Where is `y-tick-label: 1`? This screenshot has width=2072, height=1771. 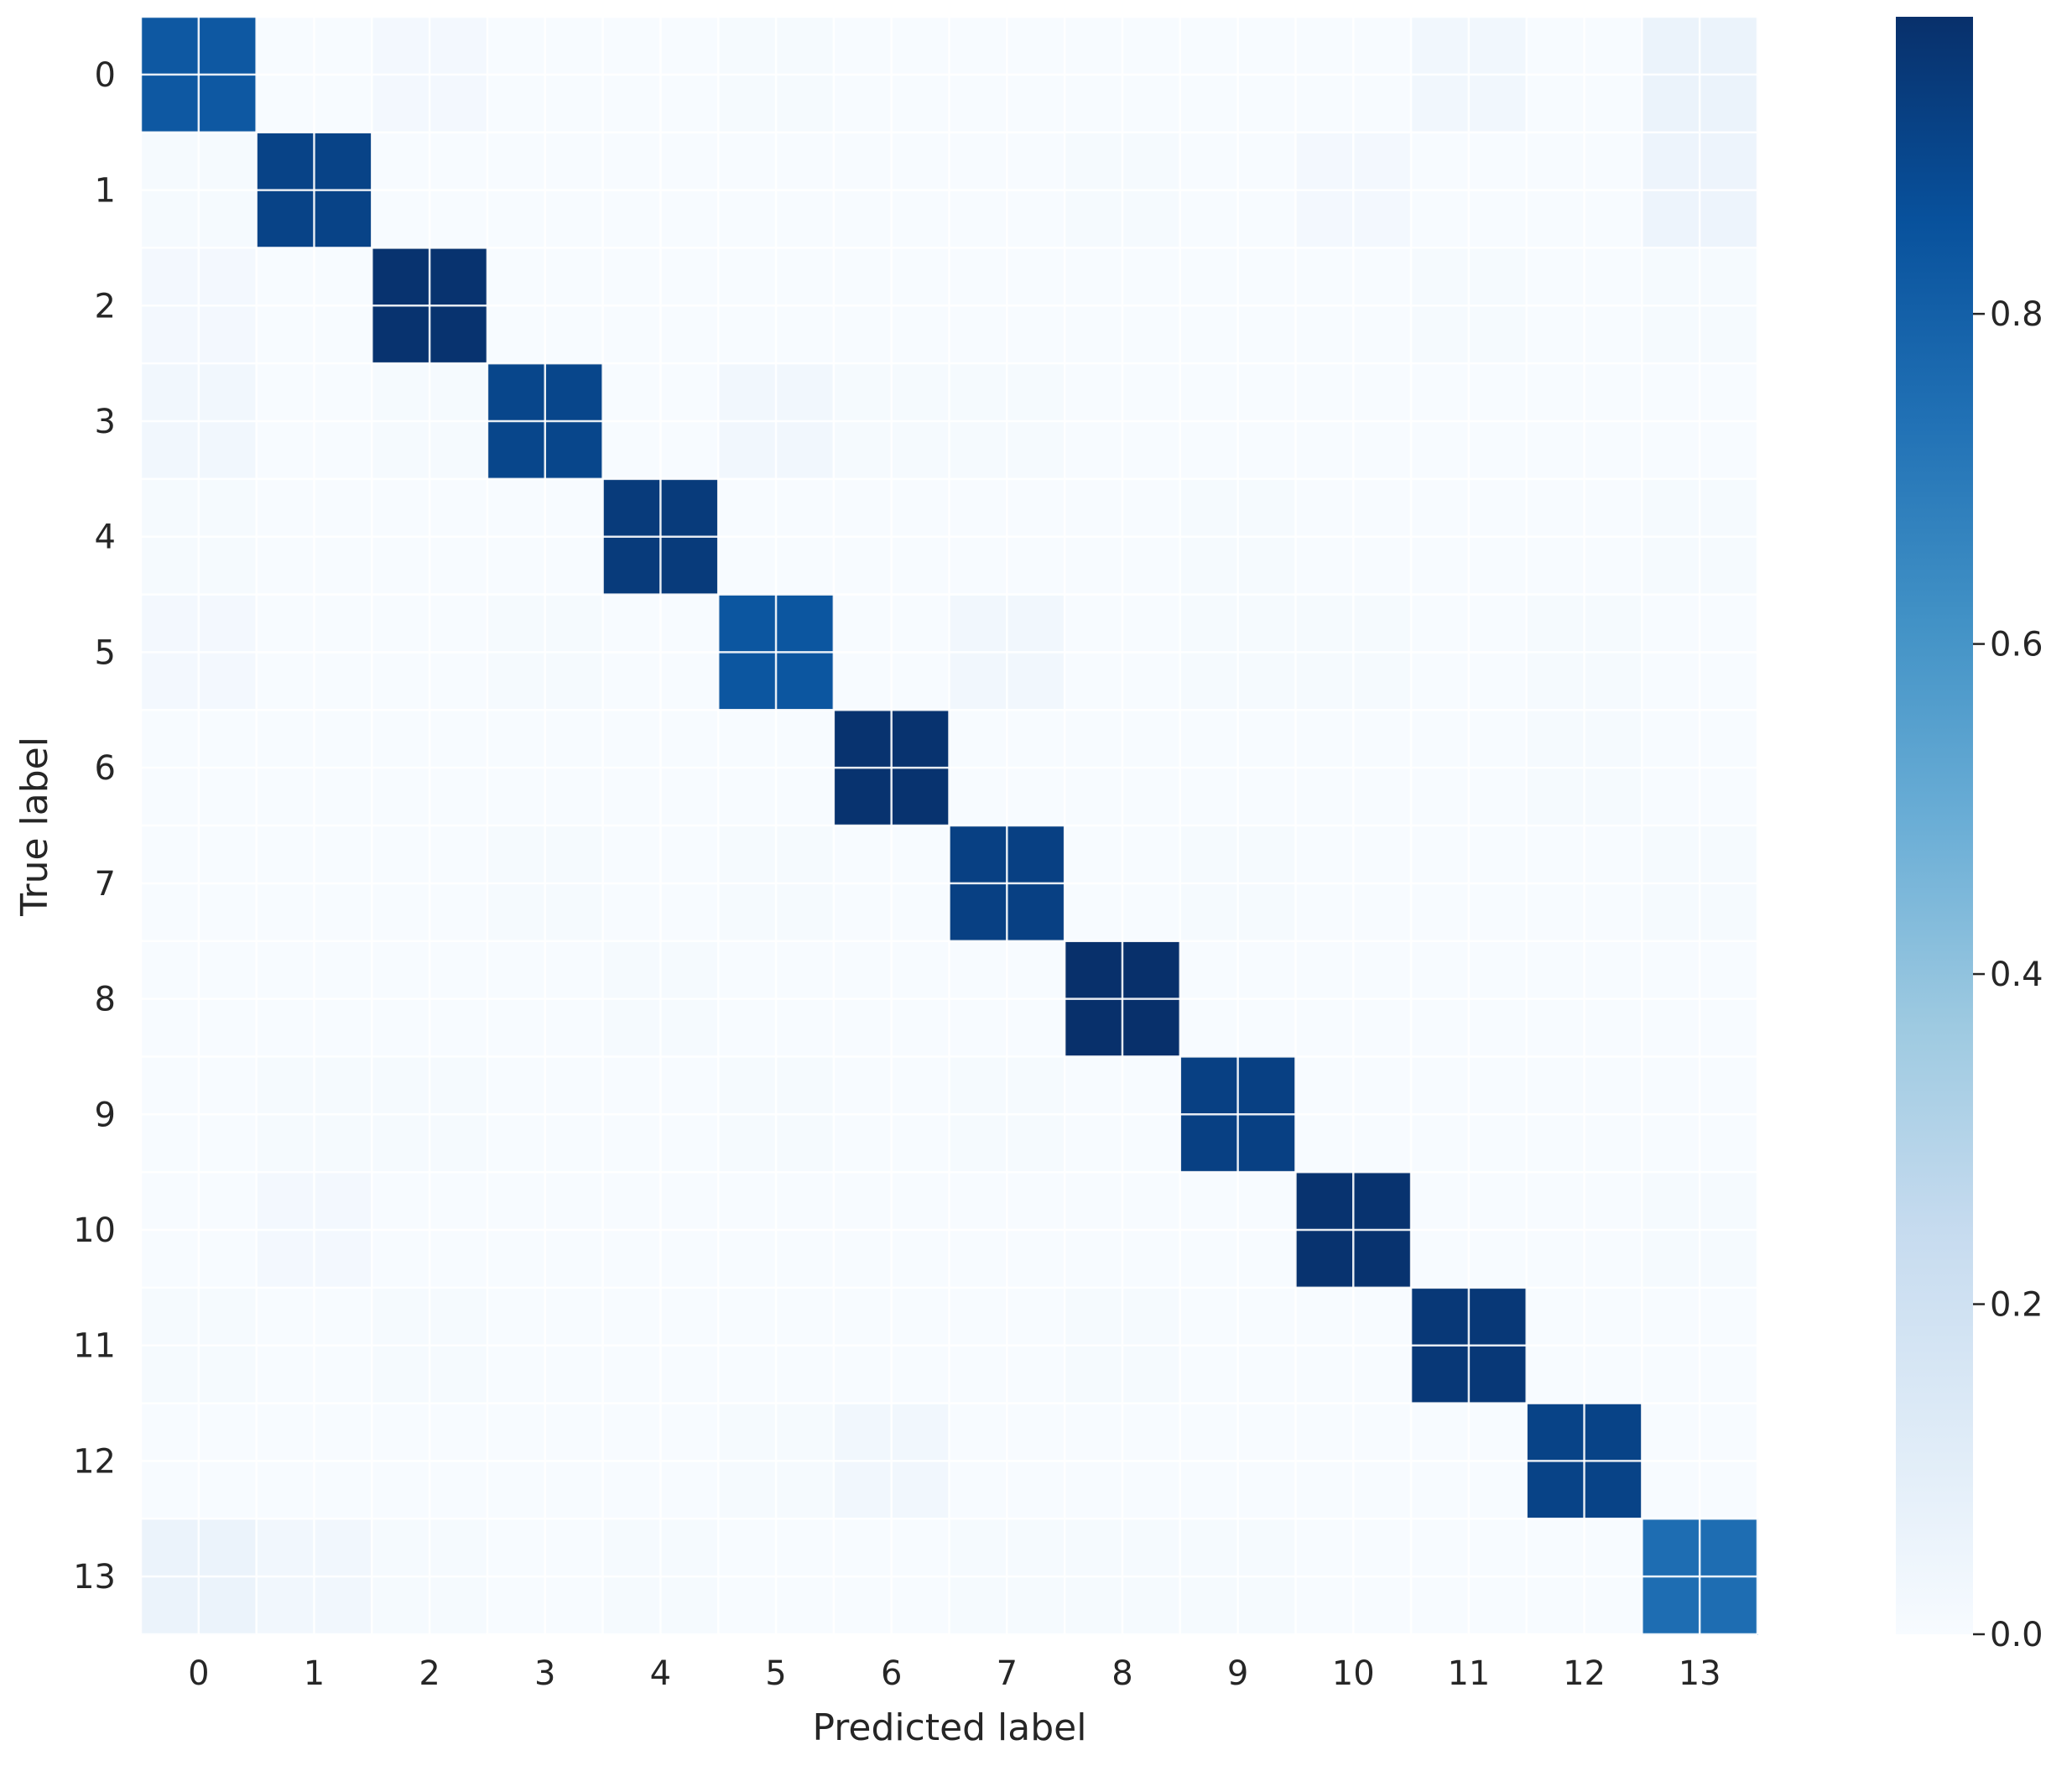 y-tick-label: 1 is located at coordinates (105, 191).